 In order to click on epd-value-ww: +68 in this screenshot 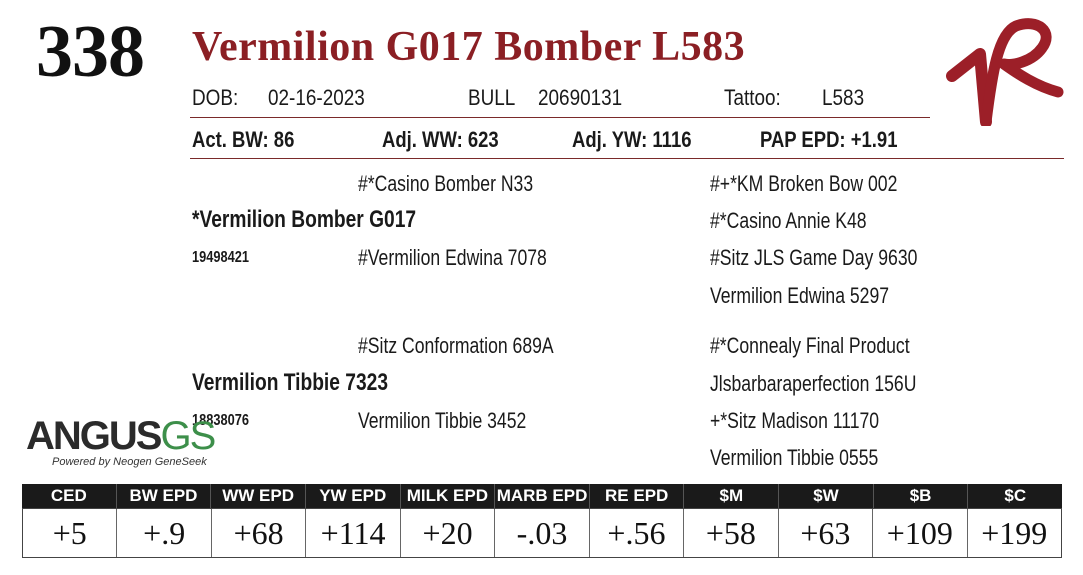, I will do `click(259, 533)`.